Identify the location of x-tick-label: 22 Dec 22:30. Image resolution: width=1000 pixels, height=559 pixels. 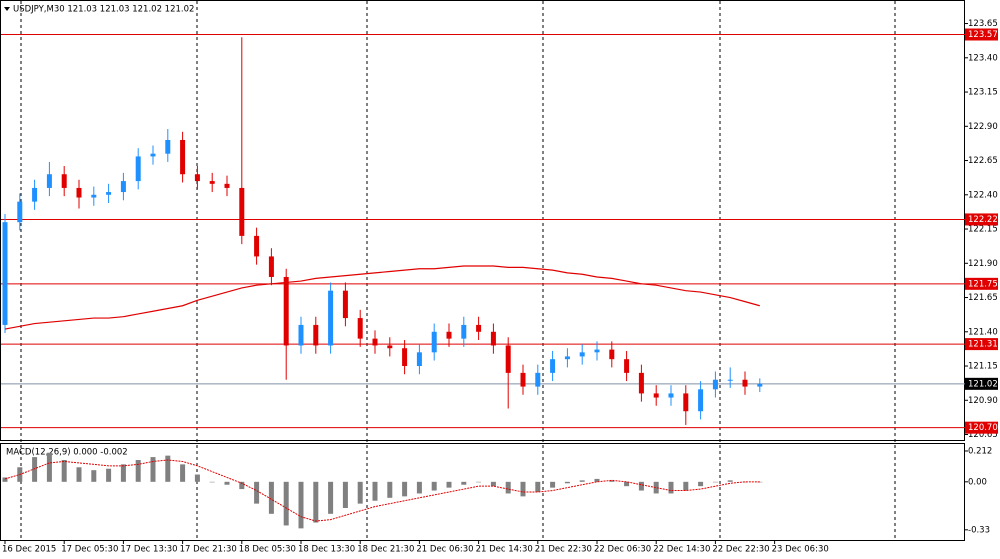
(740, 550).